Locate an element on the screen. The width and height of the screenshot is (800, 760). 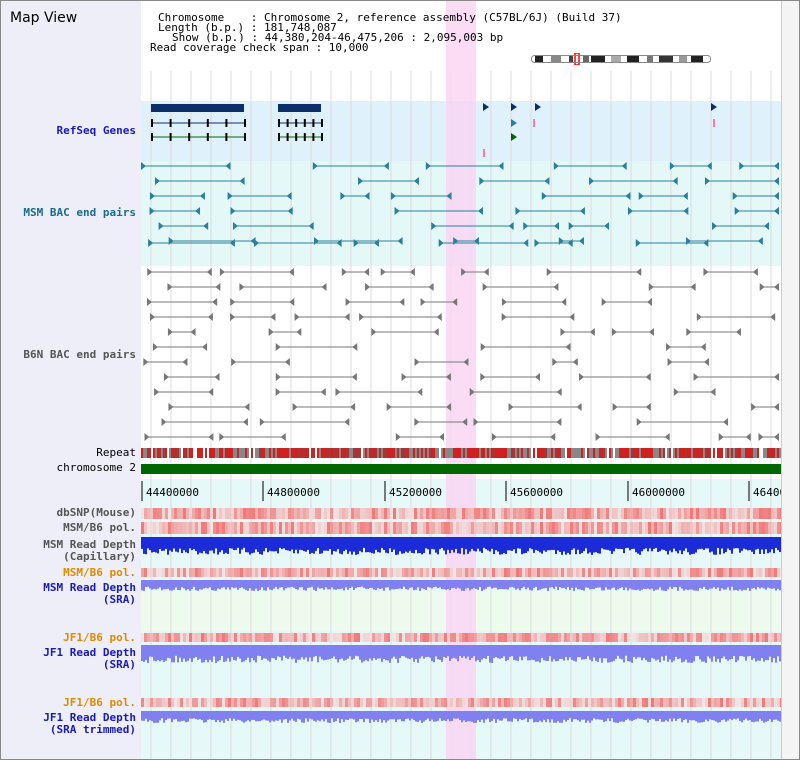
track-label-refseq: RefSeq Genes is located at coordinates (96, 130).